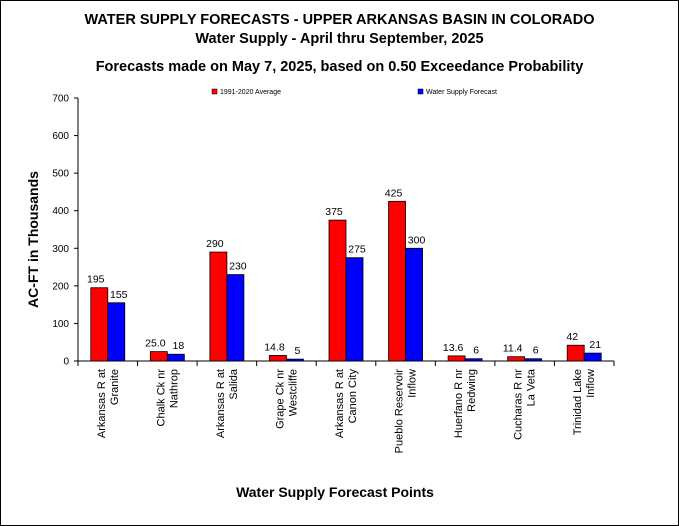 This screenshot has width=679, height=526. I want to click on x-category-label: Chalk Ck nrNathrop, so click(167, 398).